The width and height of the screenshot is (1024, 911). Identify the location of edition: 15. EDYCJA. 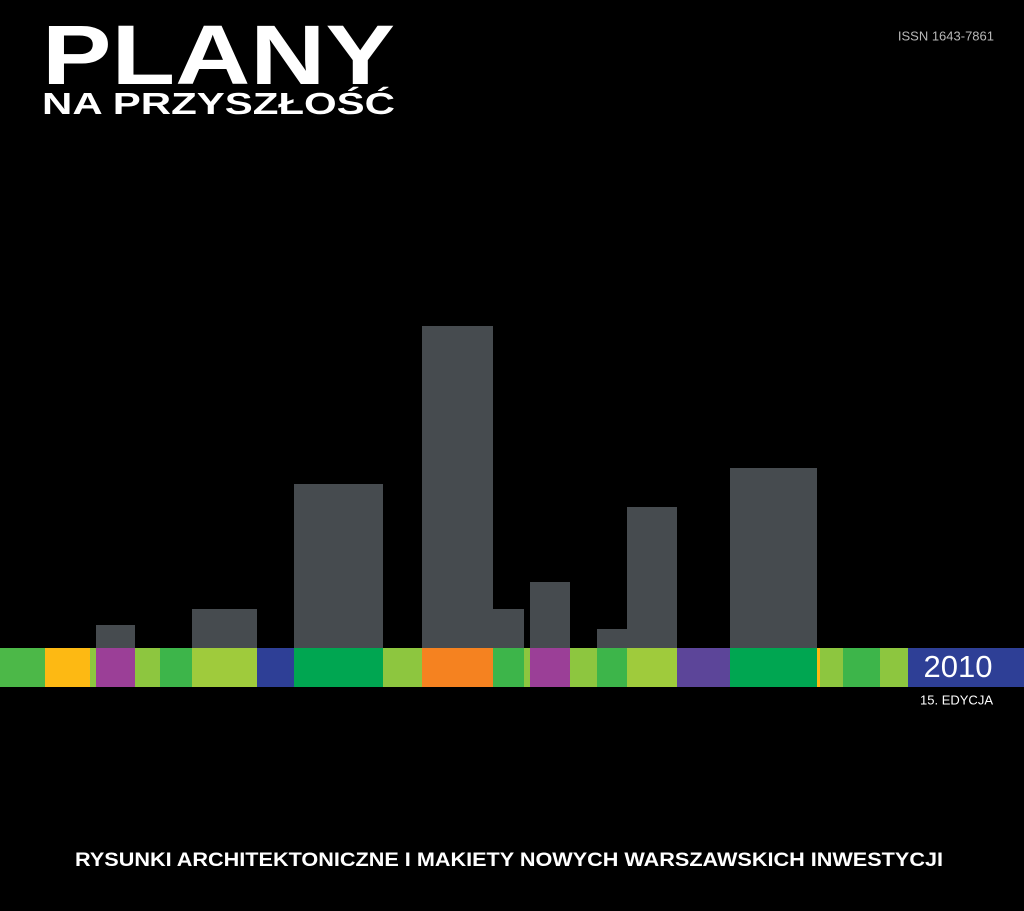
(956, 699).